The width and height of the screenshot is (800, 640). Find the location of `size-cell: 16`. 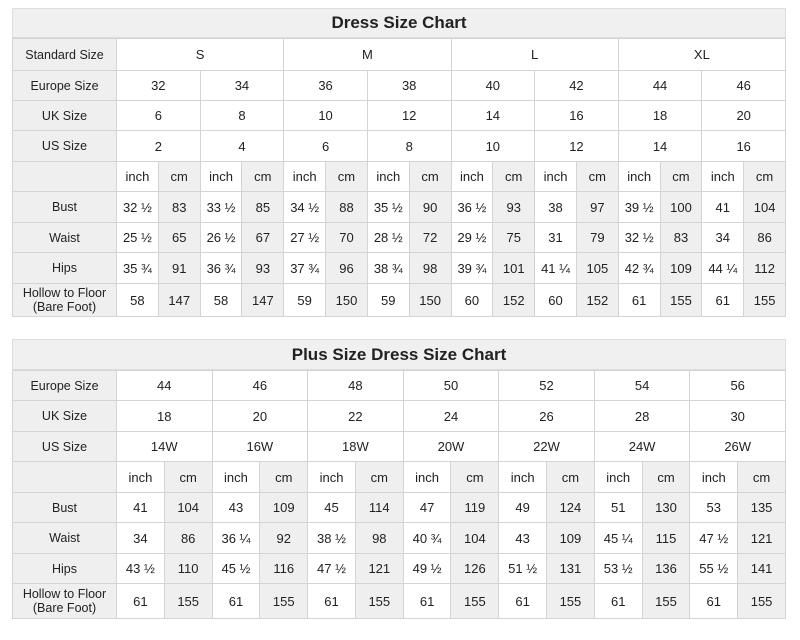

size-cell: 16 is located at coordinates (743, 146).